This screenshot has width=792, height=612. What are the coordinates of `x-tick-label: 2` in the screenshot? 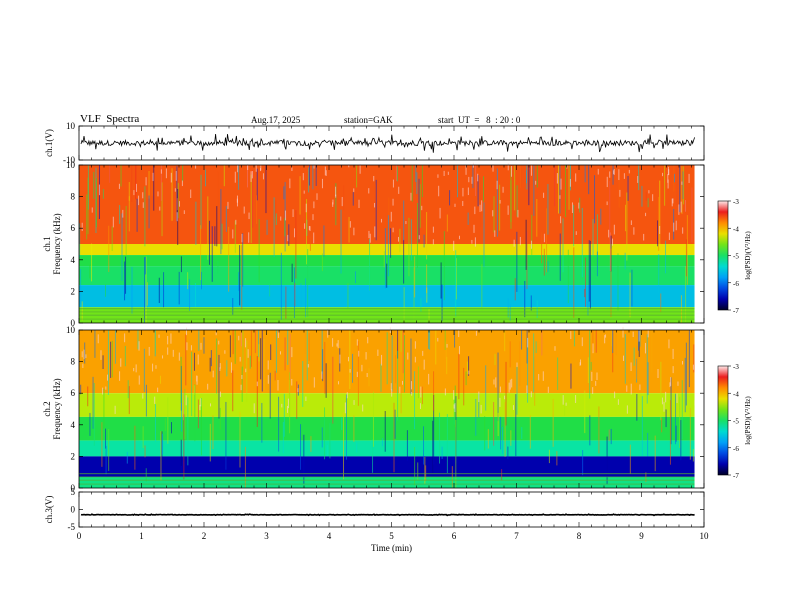 It's located at (204, 536).